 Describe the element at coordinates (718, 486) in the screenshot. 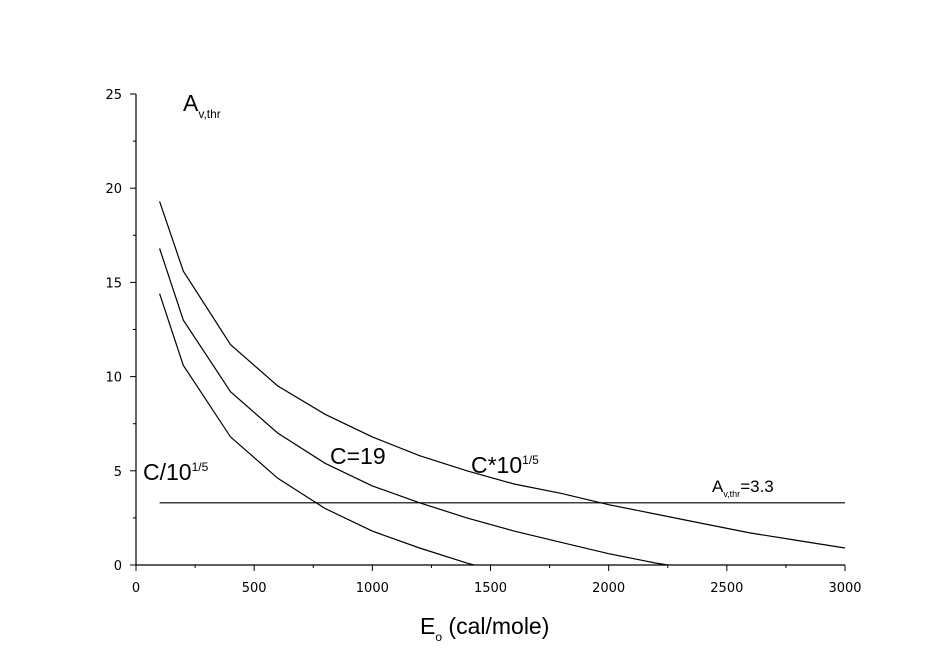

I see `reference-line-label-main: A` at that location.